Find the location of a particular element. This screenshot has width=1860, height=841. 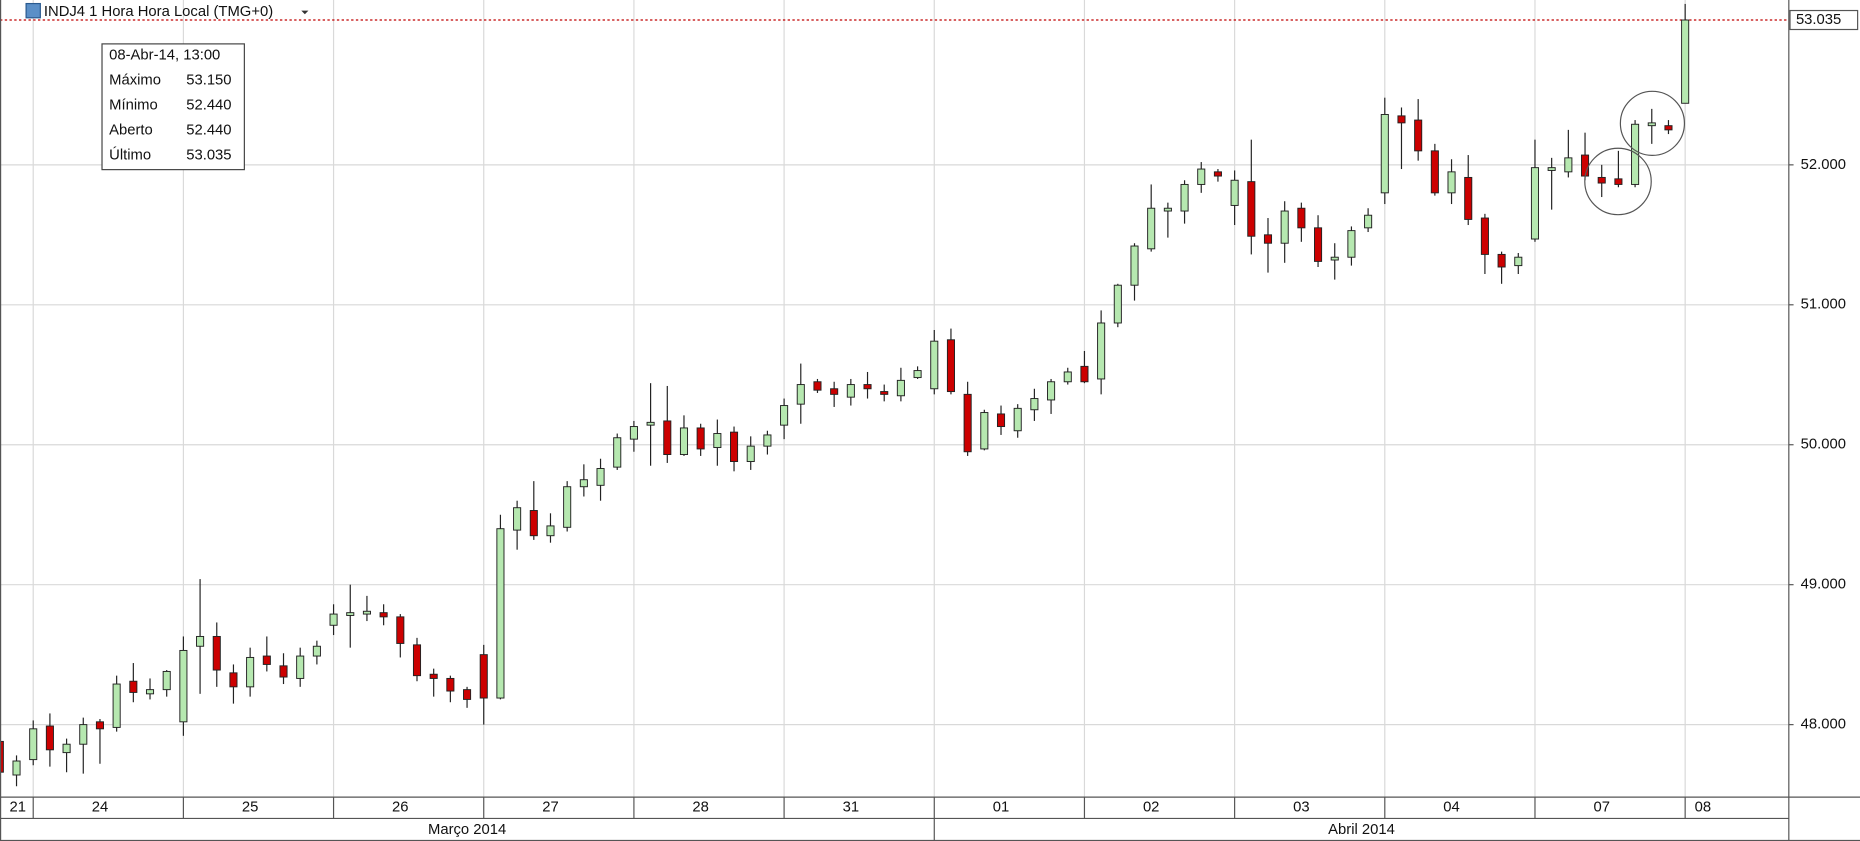

month-label: Março 2014 is located at coordinates (467, 830).